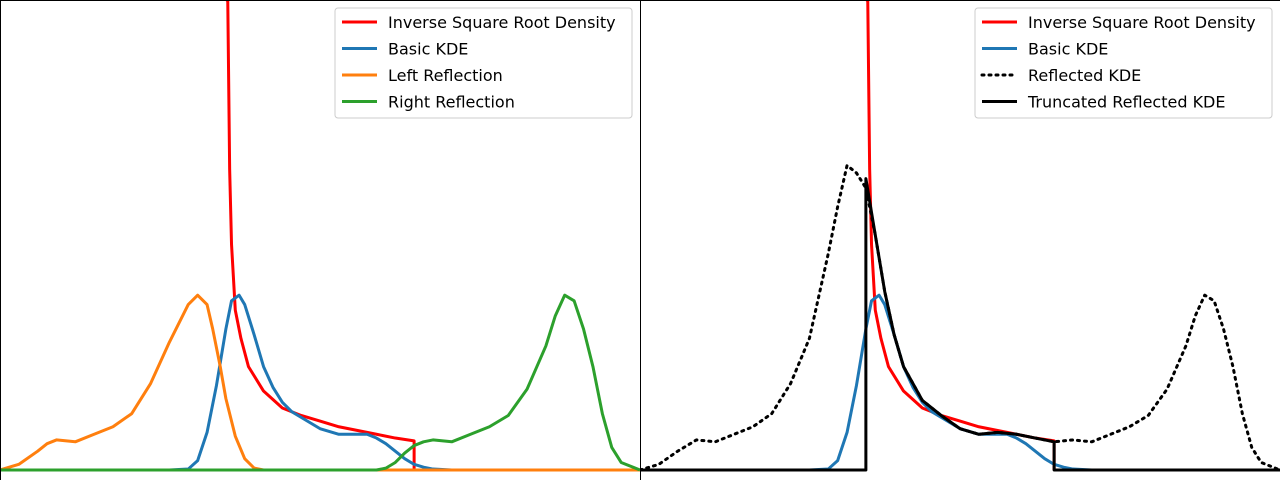 The image size is (1280, 480). What do you see at coordinates (1084, 75) in the screenshot?
I see `legend-label-reflected-kde: Reflected KDE` at bounding box center [1084, 75].